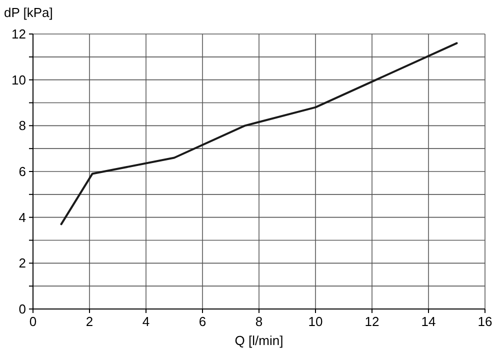 The height and width of the screenshot is (353, 500). I want to click on x-tick-label: 8, so click(259, 321).